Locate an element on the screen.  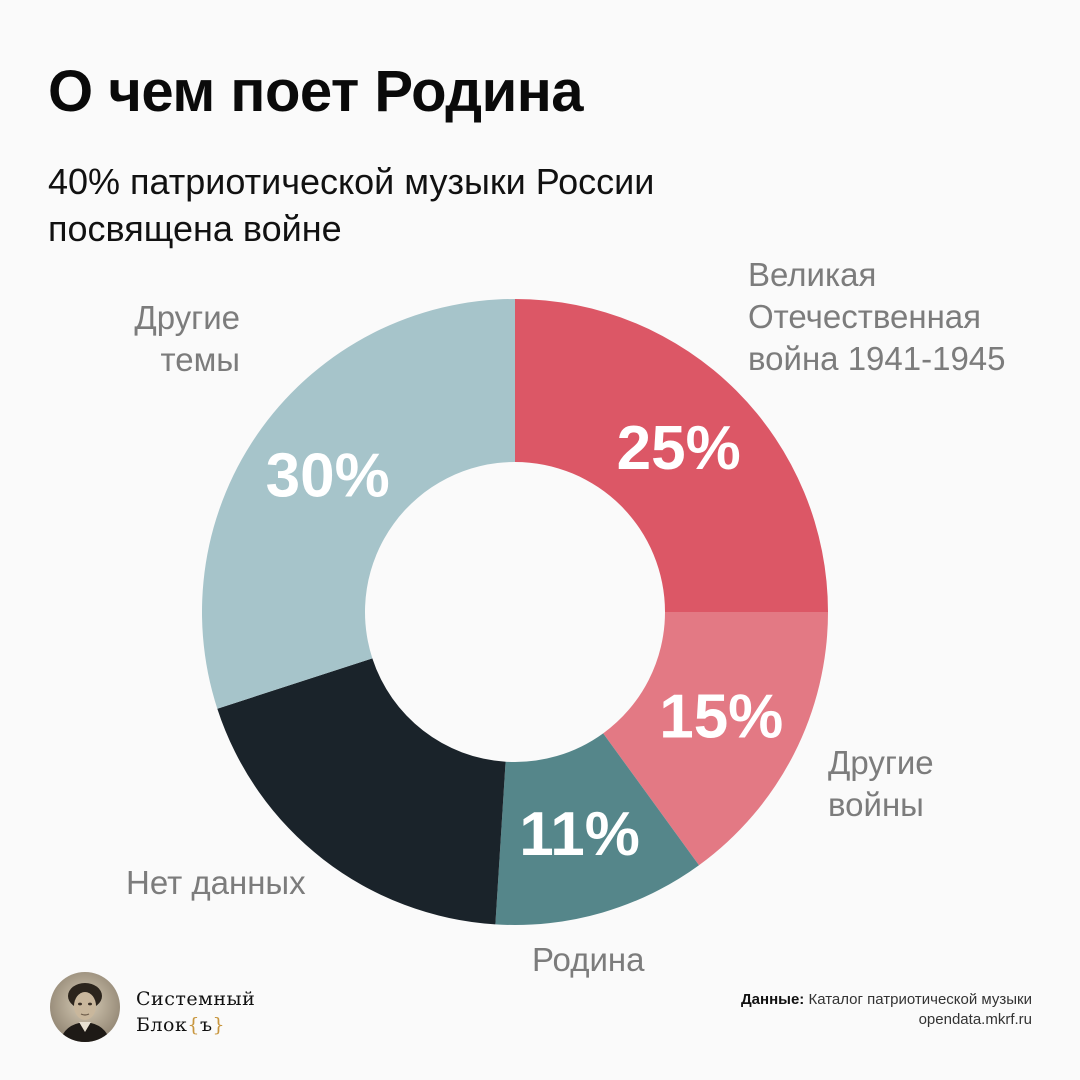
brand-line-2: Блок{ъ} is located at coordinates (195, 1025).